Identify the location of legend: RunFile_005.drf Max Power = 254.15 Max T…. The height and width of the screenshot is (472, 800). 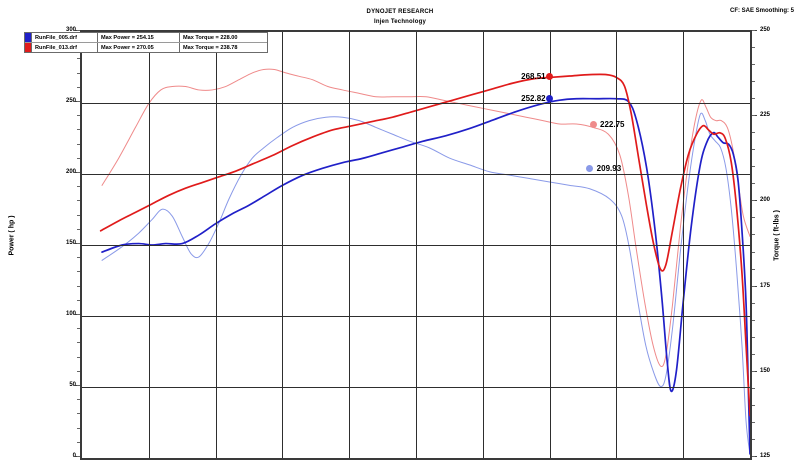
(146, 42).